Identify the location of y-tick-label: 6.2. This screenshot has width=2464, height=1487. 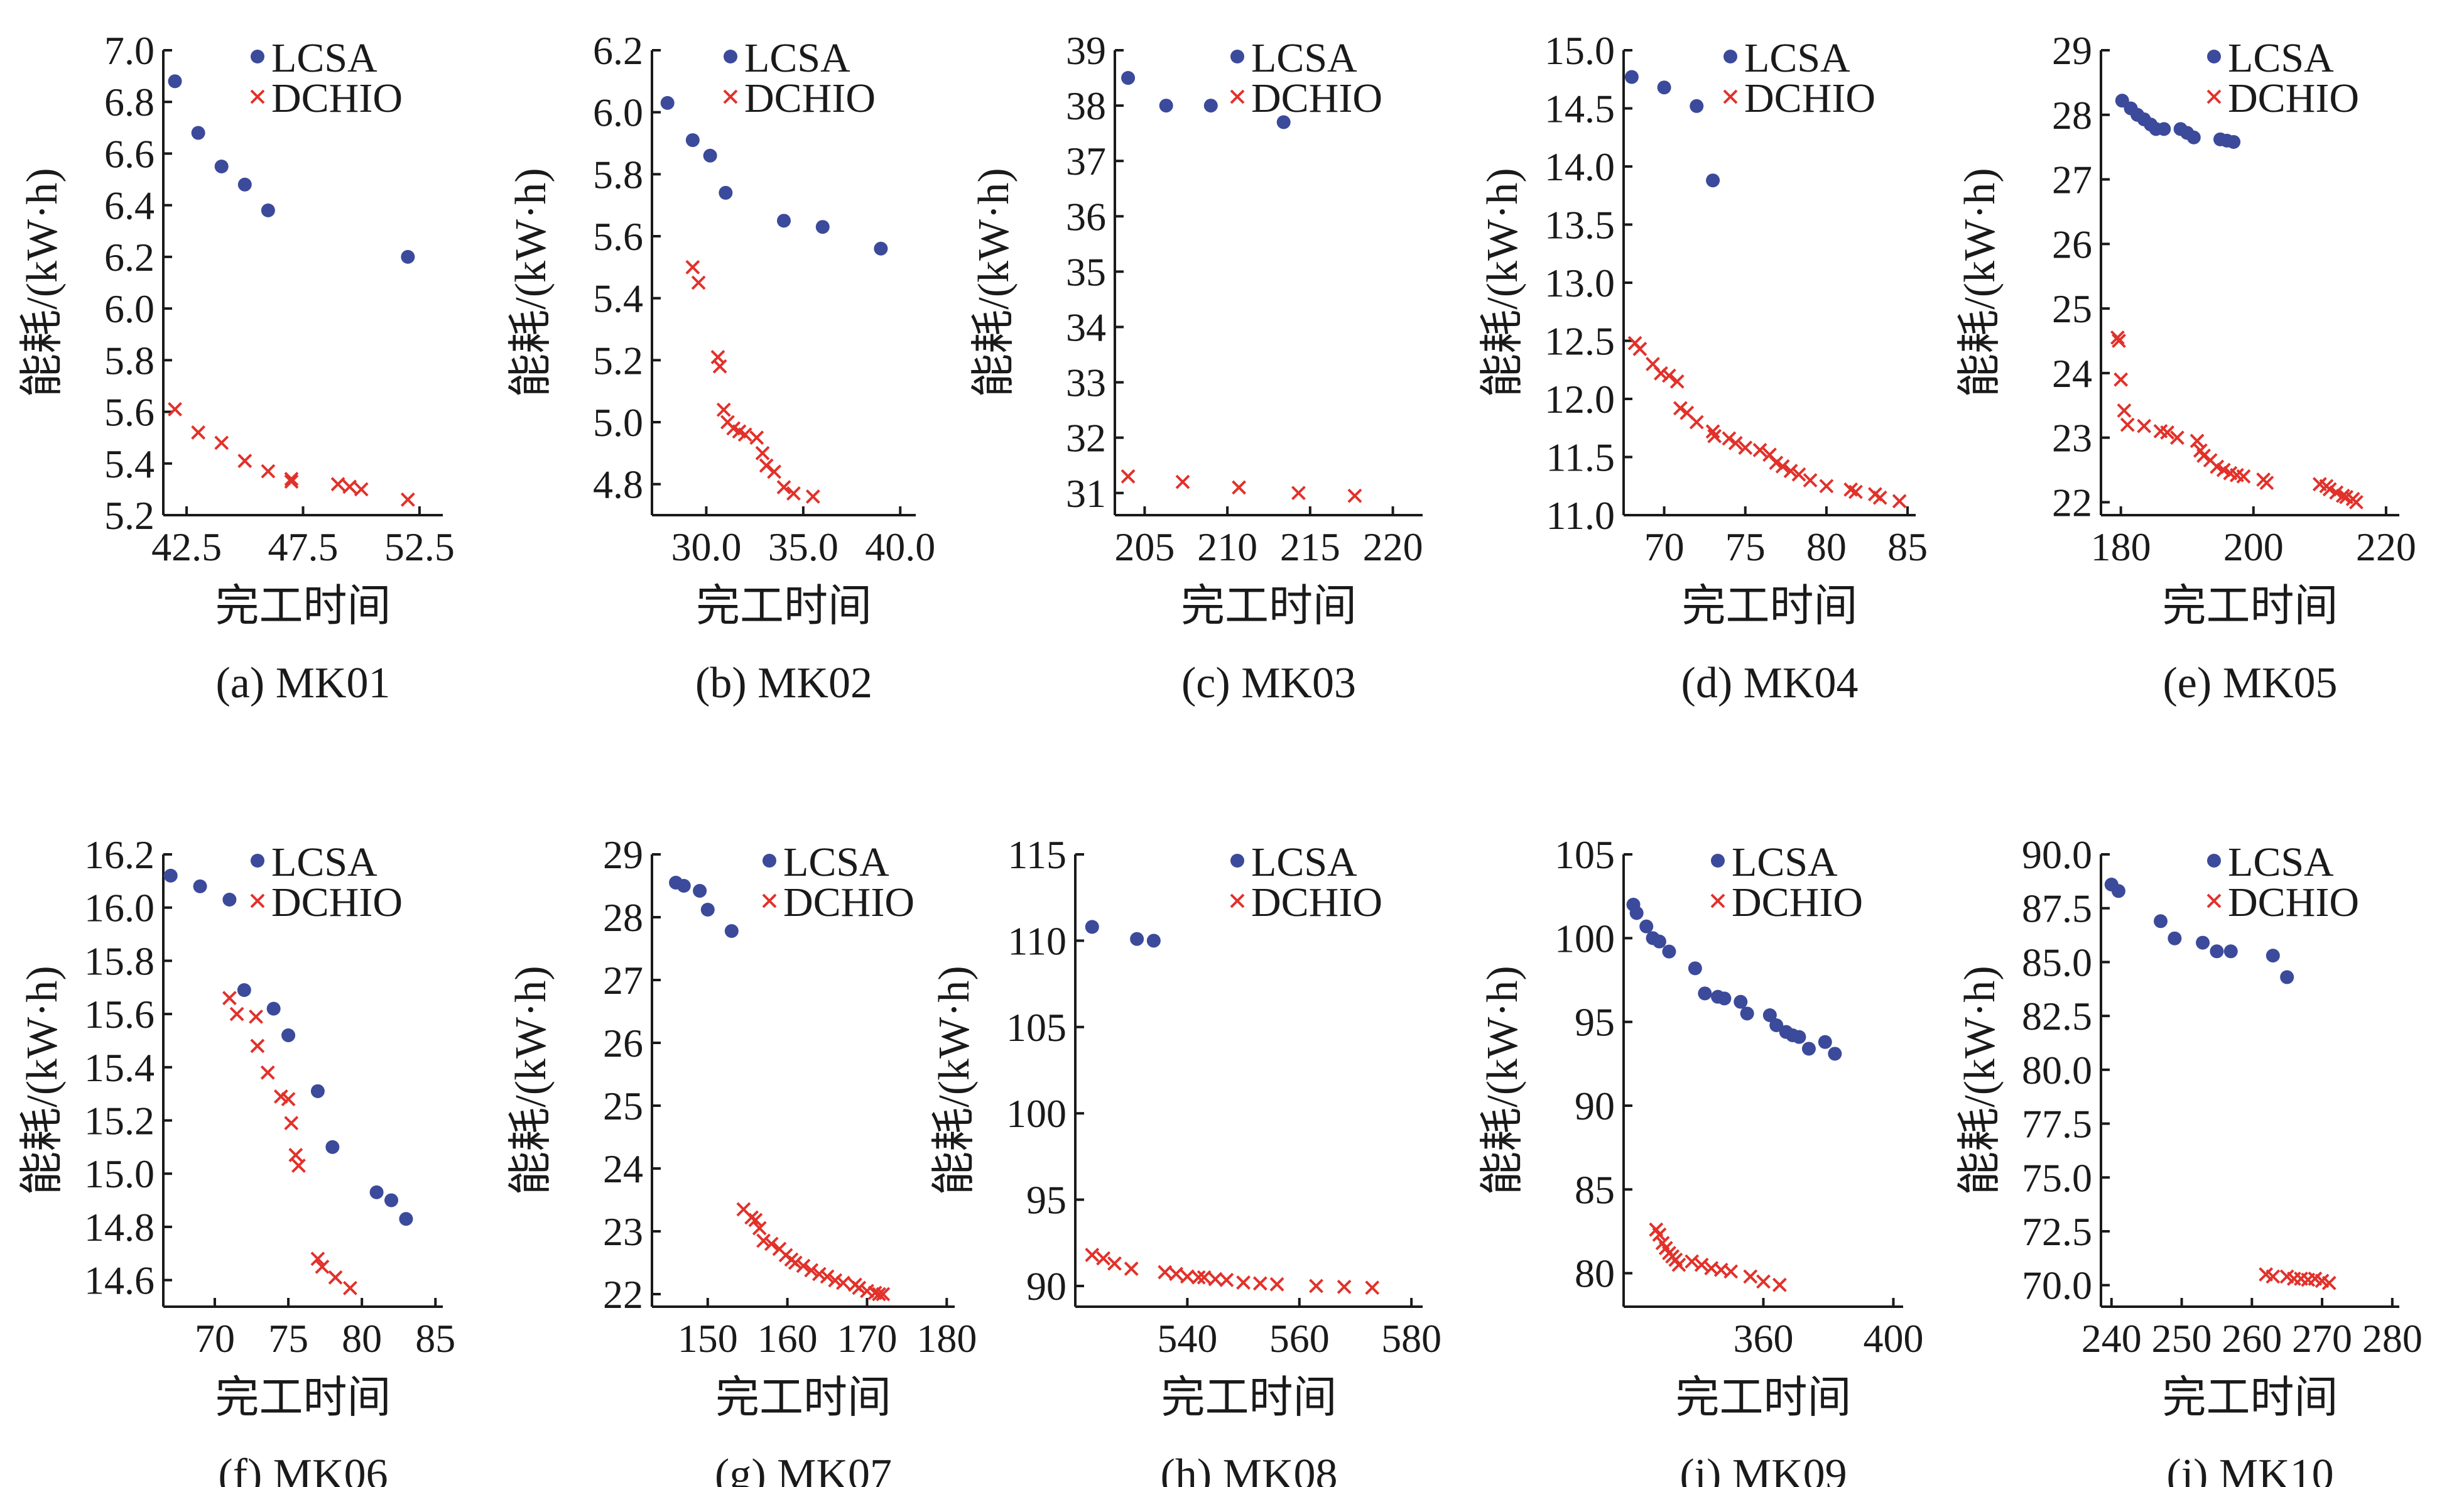
(129, 258).